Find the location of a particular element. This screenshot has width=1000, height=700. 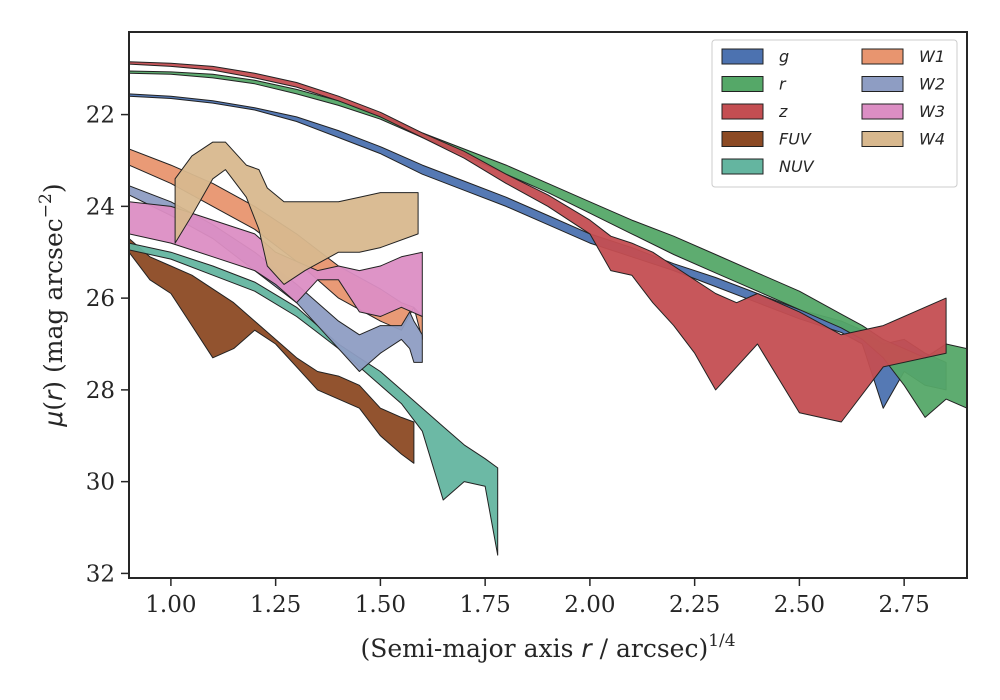

legend-swatch-w4 is located at coordinates (882, 139).